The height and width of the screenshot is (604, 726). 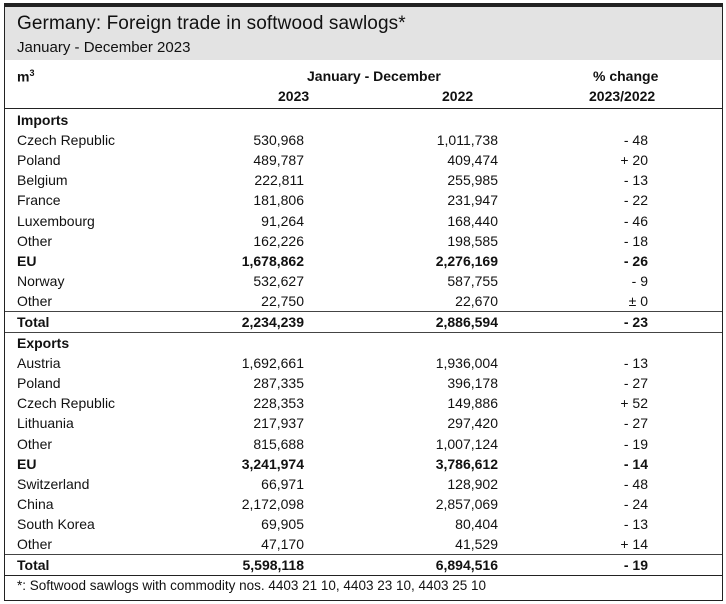 What do you see at coordinates (282, 300) in the screenshot?
I see `value-2023: 22,750` at bounding box center [282, 300].